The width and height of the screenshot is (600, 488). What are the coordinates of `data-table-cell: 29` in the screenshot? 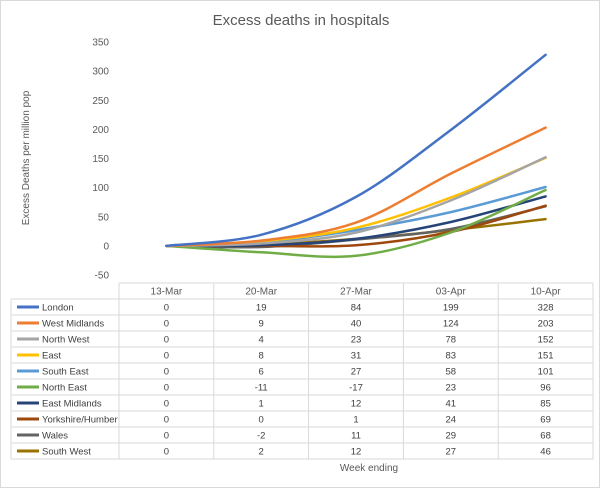 It's located at (451, 436).